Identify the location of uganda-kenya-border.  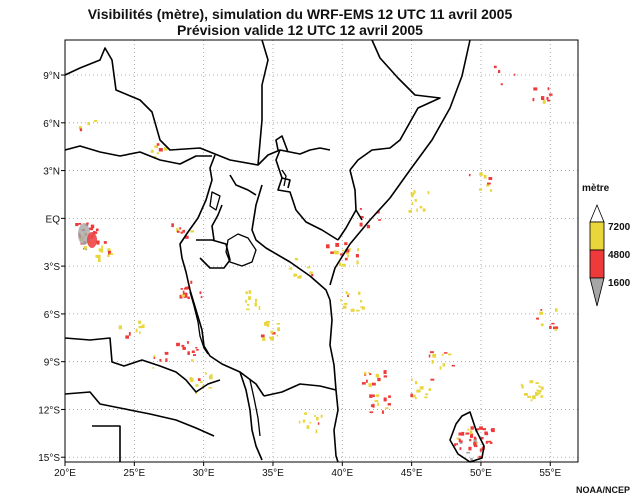
(291, 242).